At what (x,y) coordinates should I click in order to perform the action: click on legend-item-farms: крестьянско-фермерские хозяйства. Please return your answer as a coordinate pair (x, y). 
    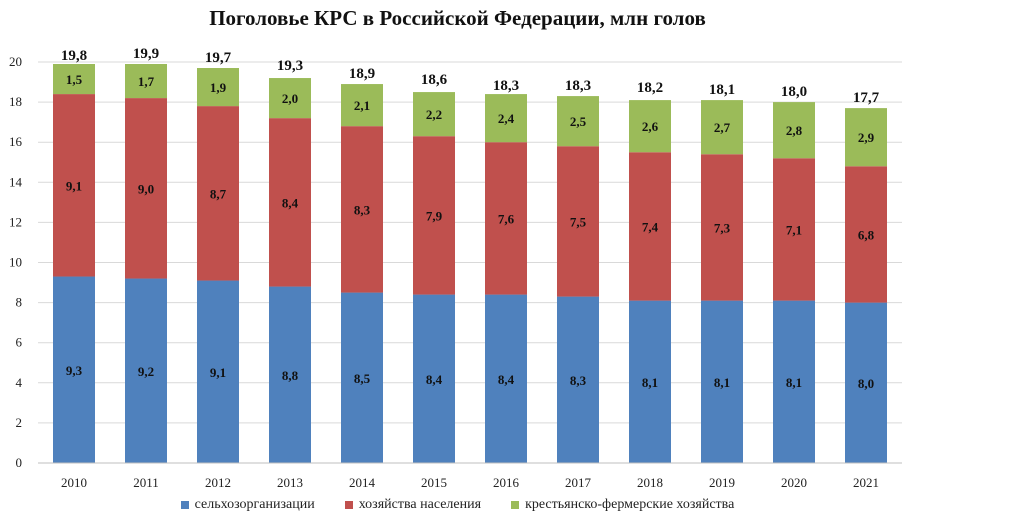
    Looking at the image, I should click on (622, 505).